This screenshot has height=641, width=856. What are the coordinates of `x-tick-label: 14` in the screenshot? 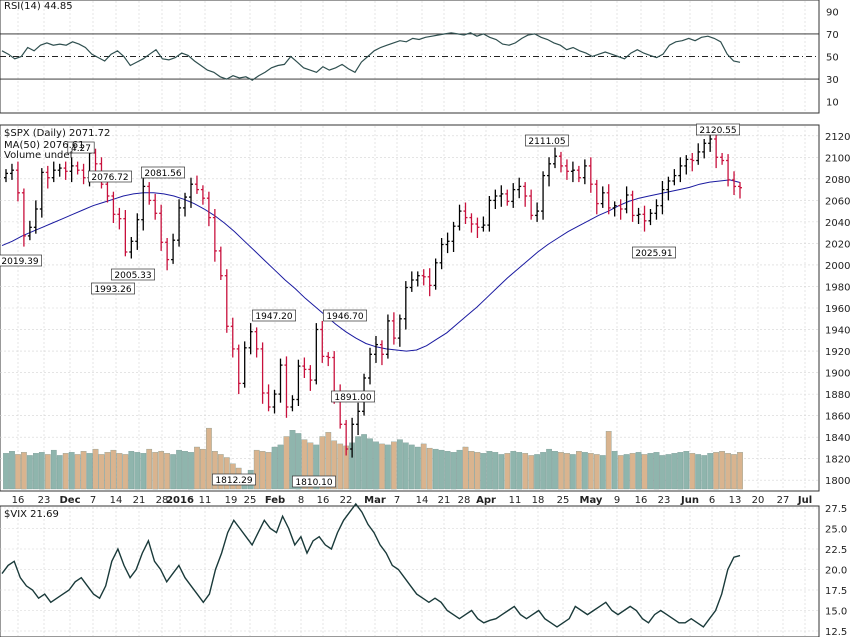 It's located at (422, 500).